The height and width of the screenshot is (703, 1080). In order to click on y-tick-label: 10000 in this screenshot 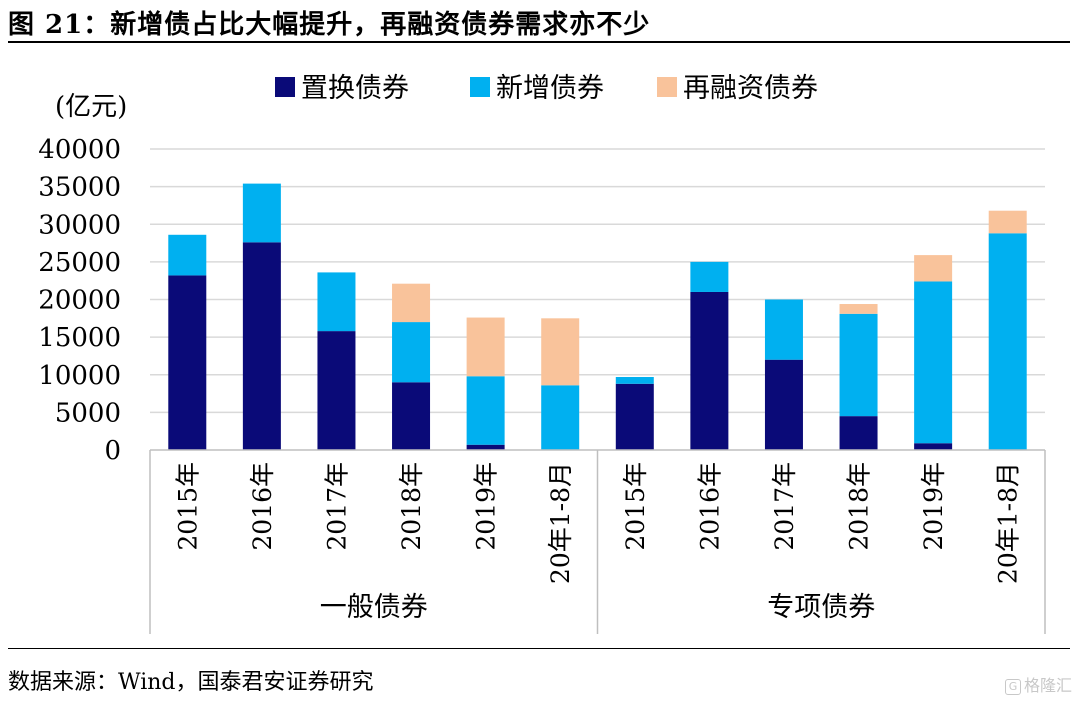, I will do `click(79, 376)`.